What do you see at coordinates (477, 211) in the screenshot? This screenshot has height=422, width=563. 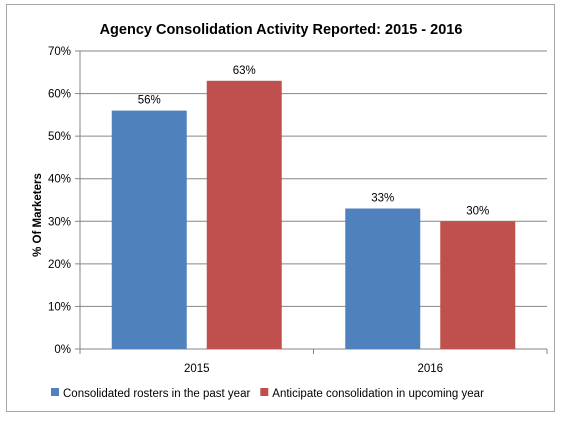 I see `bar-data-label: 30%` at bounding box center [477, 211].